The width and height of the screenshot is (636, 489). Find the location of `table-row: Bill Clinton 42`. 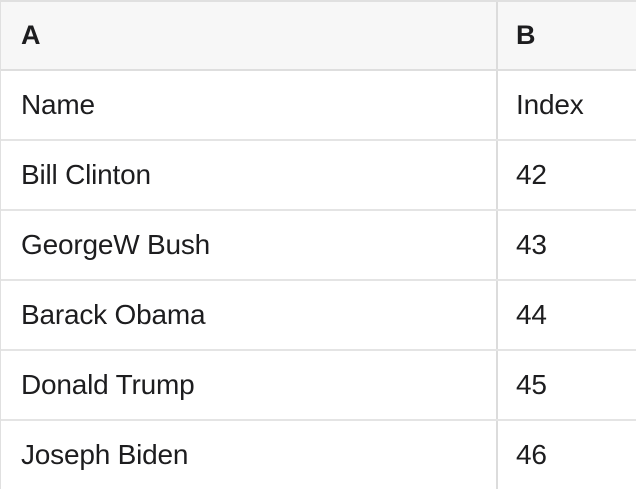

table-row: Bill Clinton 42 is located at coordinates (318, 176).